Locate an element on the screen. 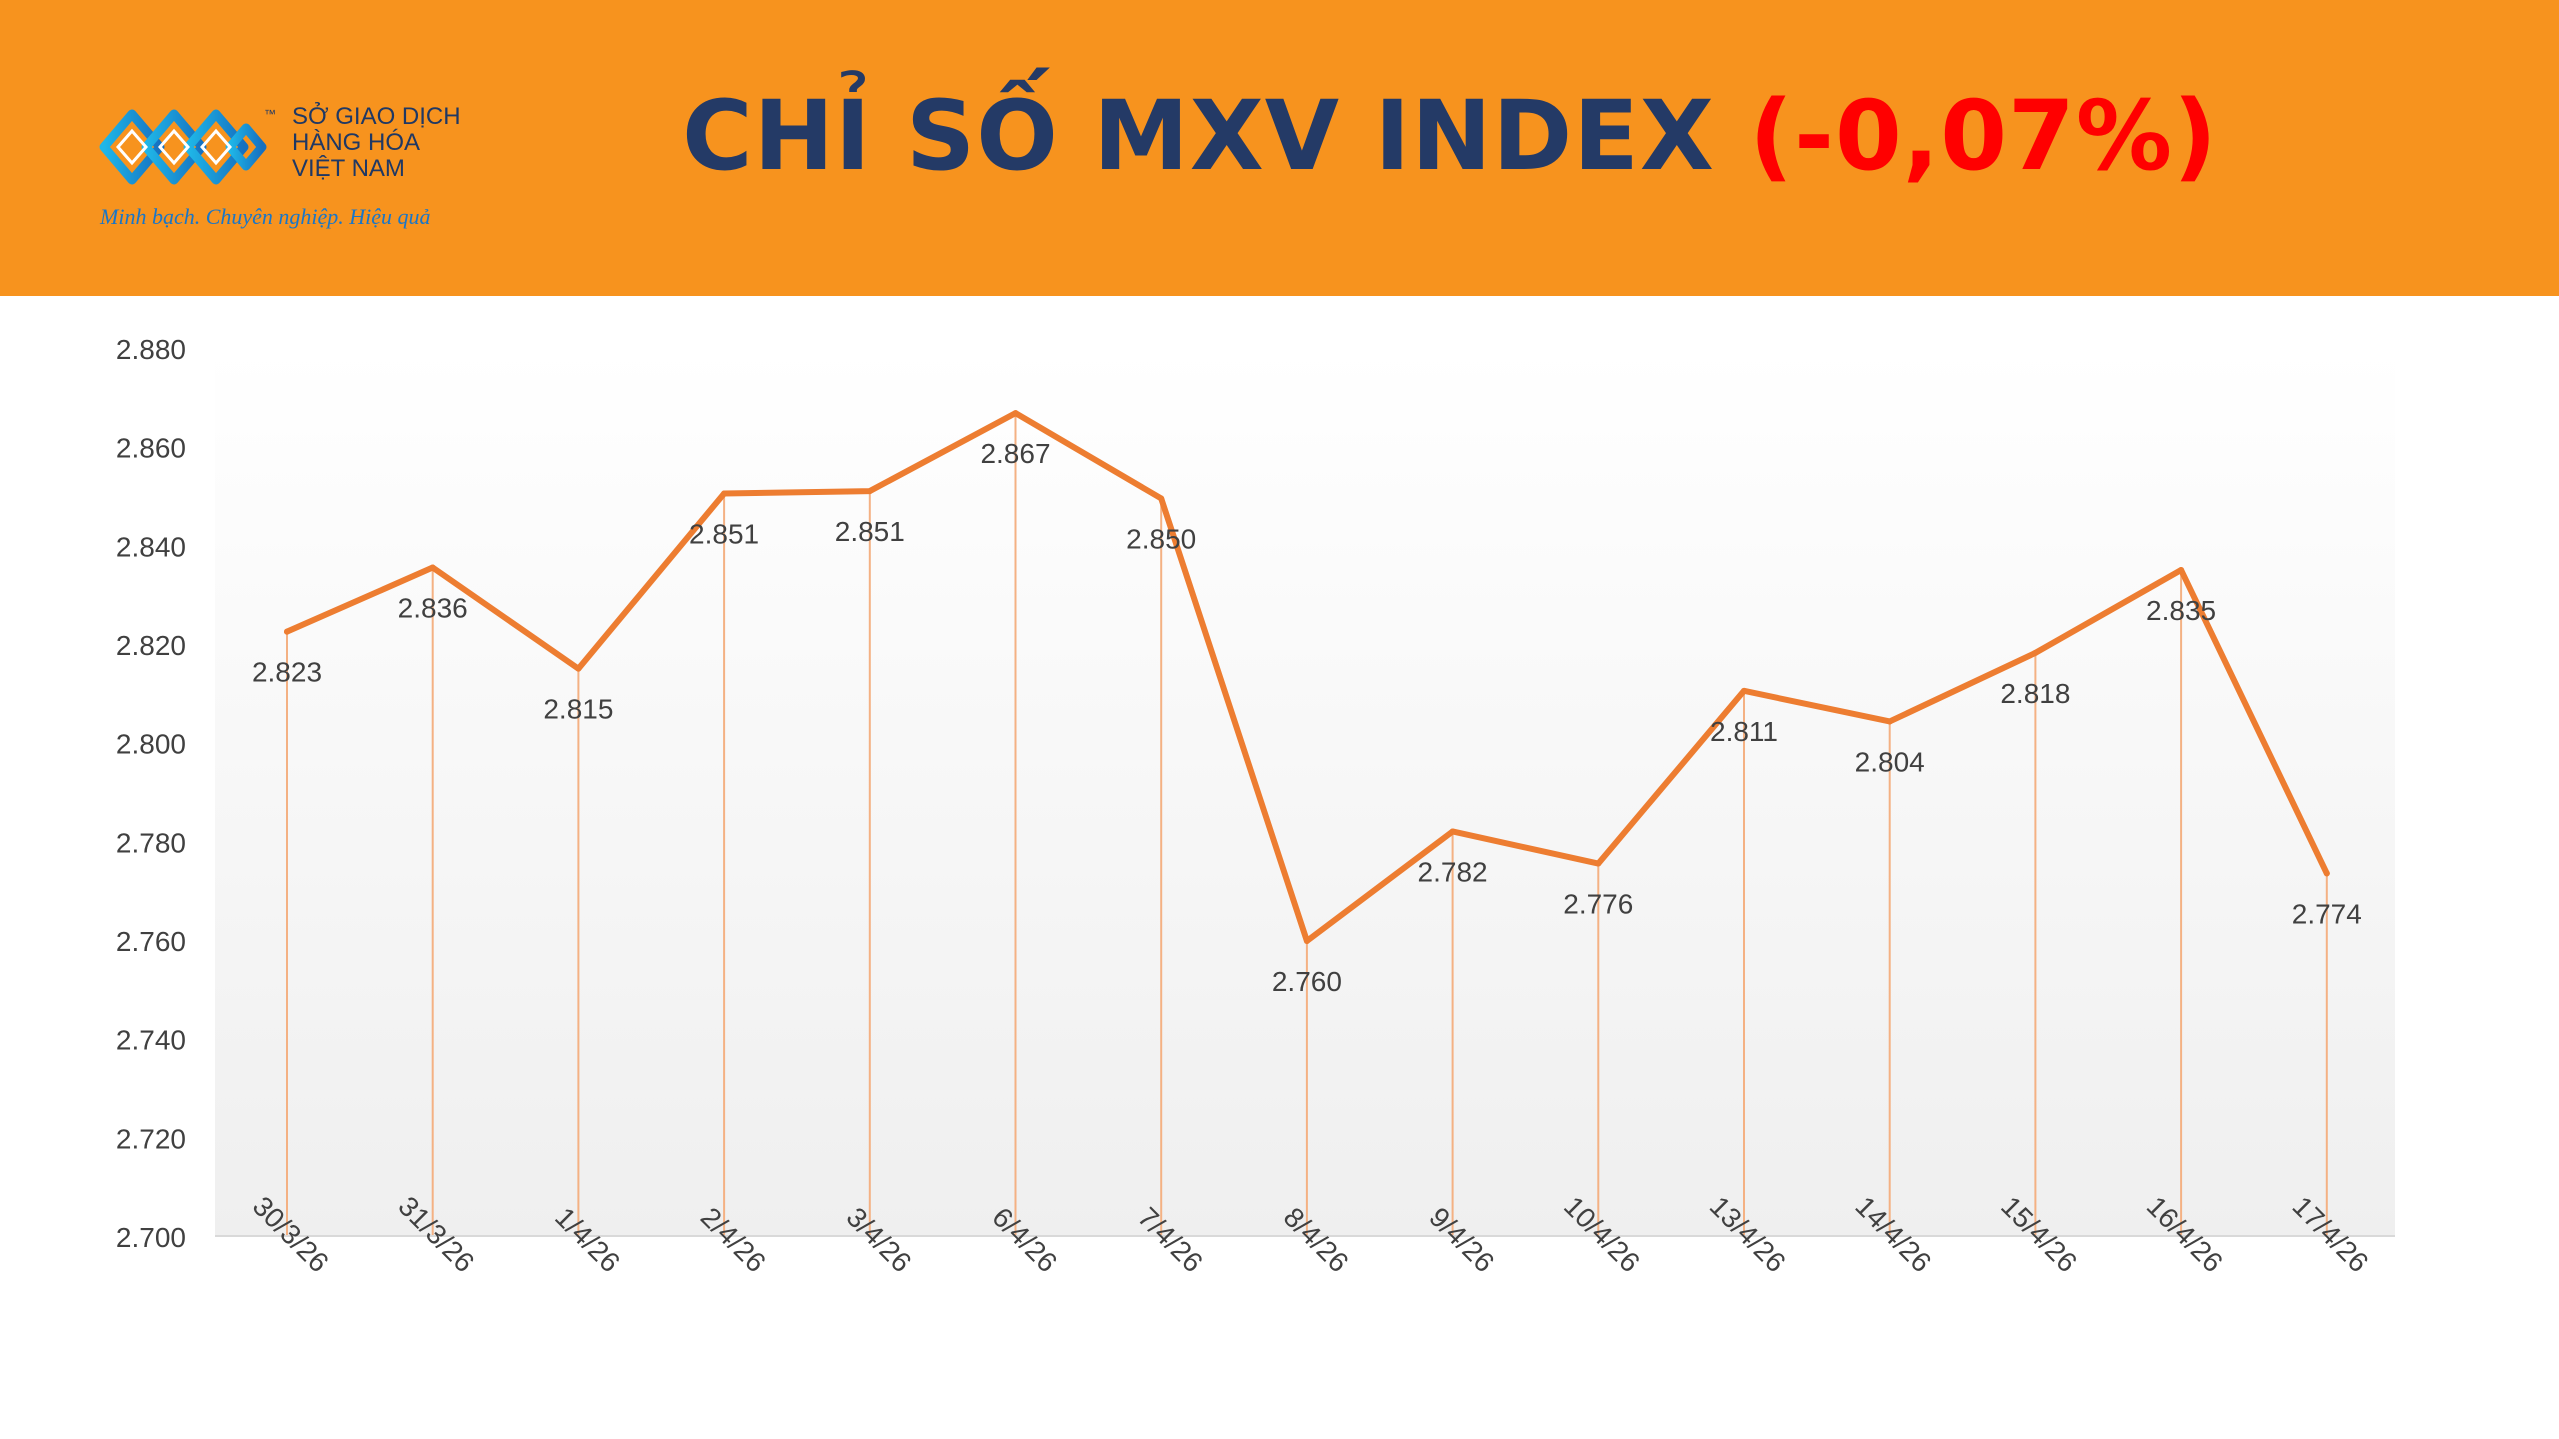 The image size is (2559, 1439). data-label: 2.776 is located at coordinates (1598, 904).